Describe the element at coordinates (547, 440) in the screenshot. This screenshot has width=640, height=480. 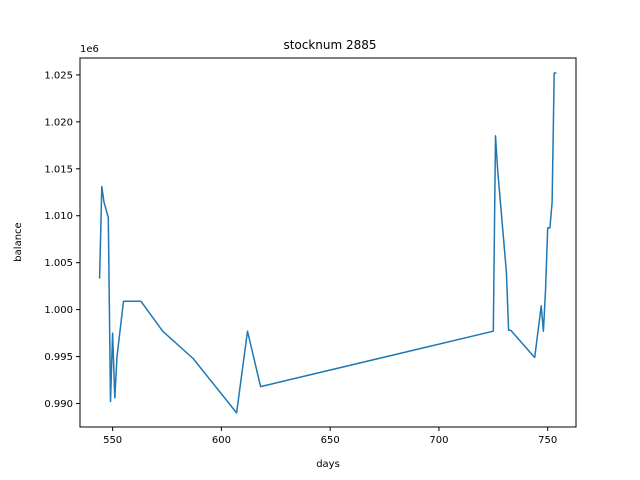
I see `x-tick-label: 750` at that location.